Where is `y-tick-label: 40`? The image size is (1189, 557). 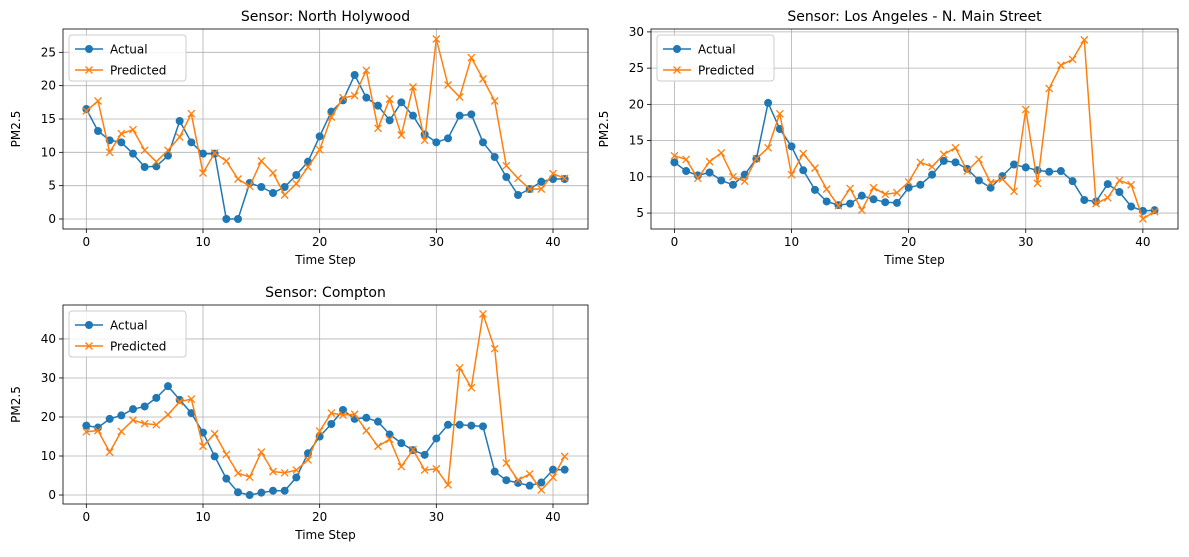 y-tick-label: 40 is located at coordinates (48, 339).